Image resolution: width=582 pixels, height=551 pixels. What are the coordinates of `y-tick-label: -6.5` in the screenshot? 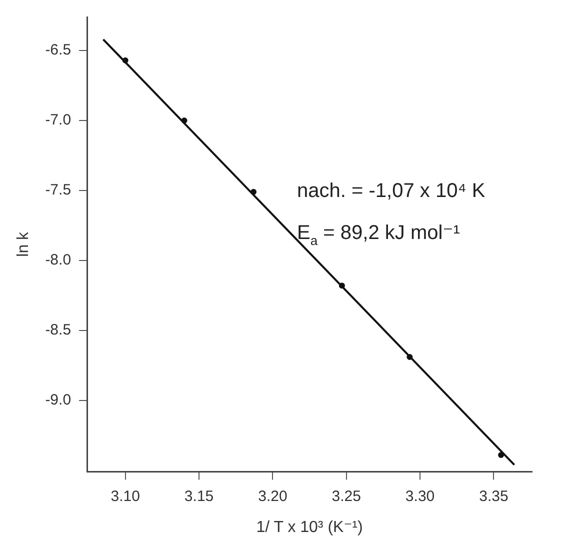 It's located at (58, 50).